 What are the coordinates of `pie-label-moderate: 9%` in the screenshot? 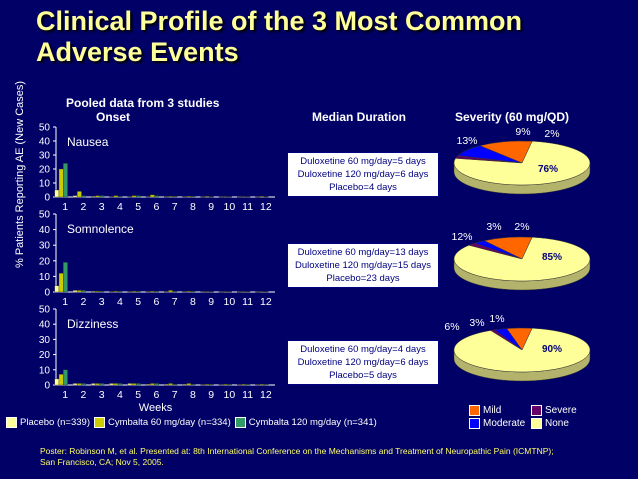 It's located at (522, 132).